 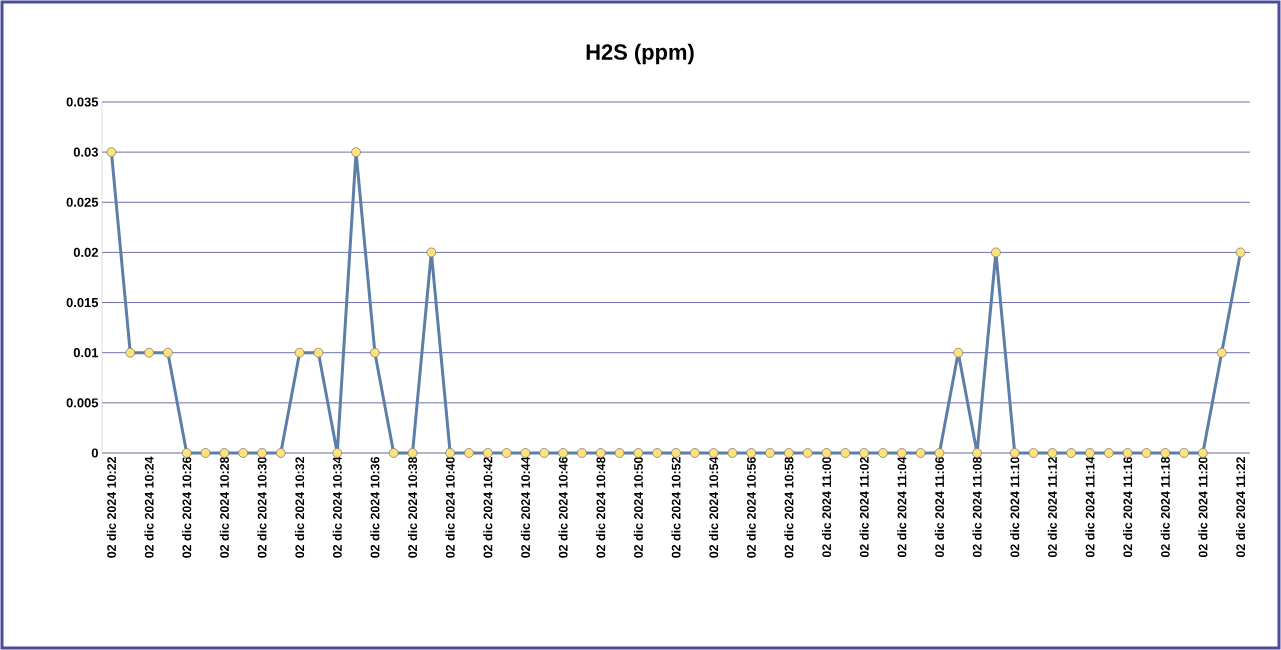 What do you see at coordinates (1165, 507) in the screenshot?
I see `x-tick-label: 02 dic 2024 11:18` at bounding box center [1165, 507].